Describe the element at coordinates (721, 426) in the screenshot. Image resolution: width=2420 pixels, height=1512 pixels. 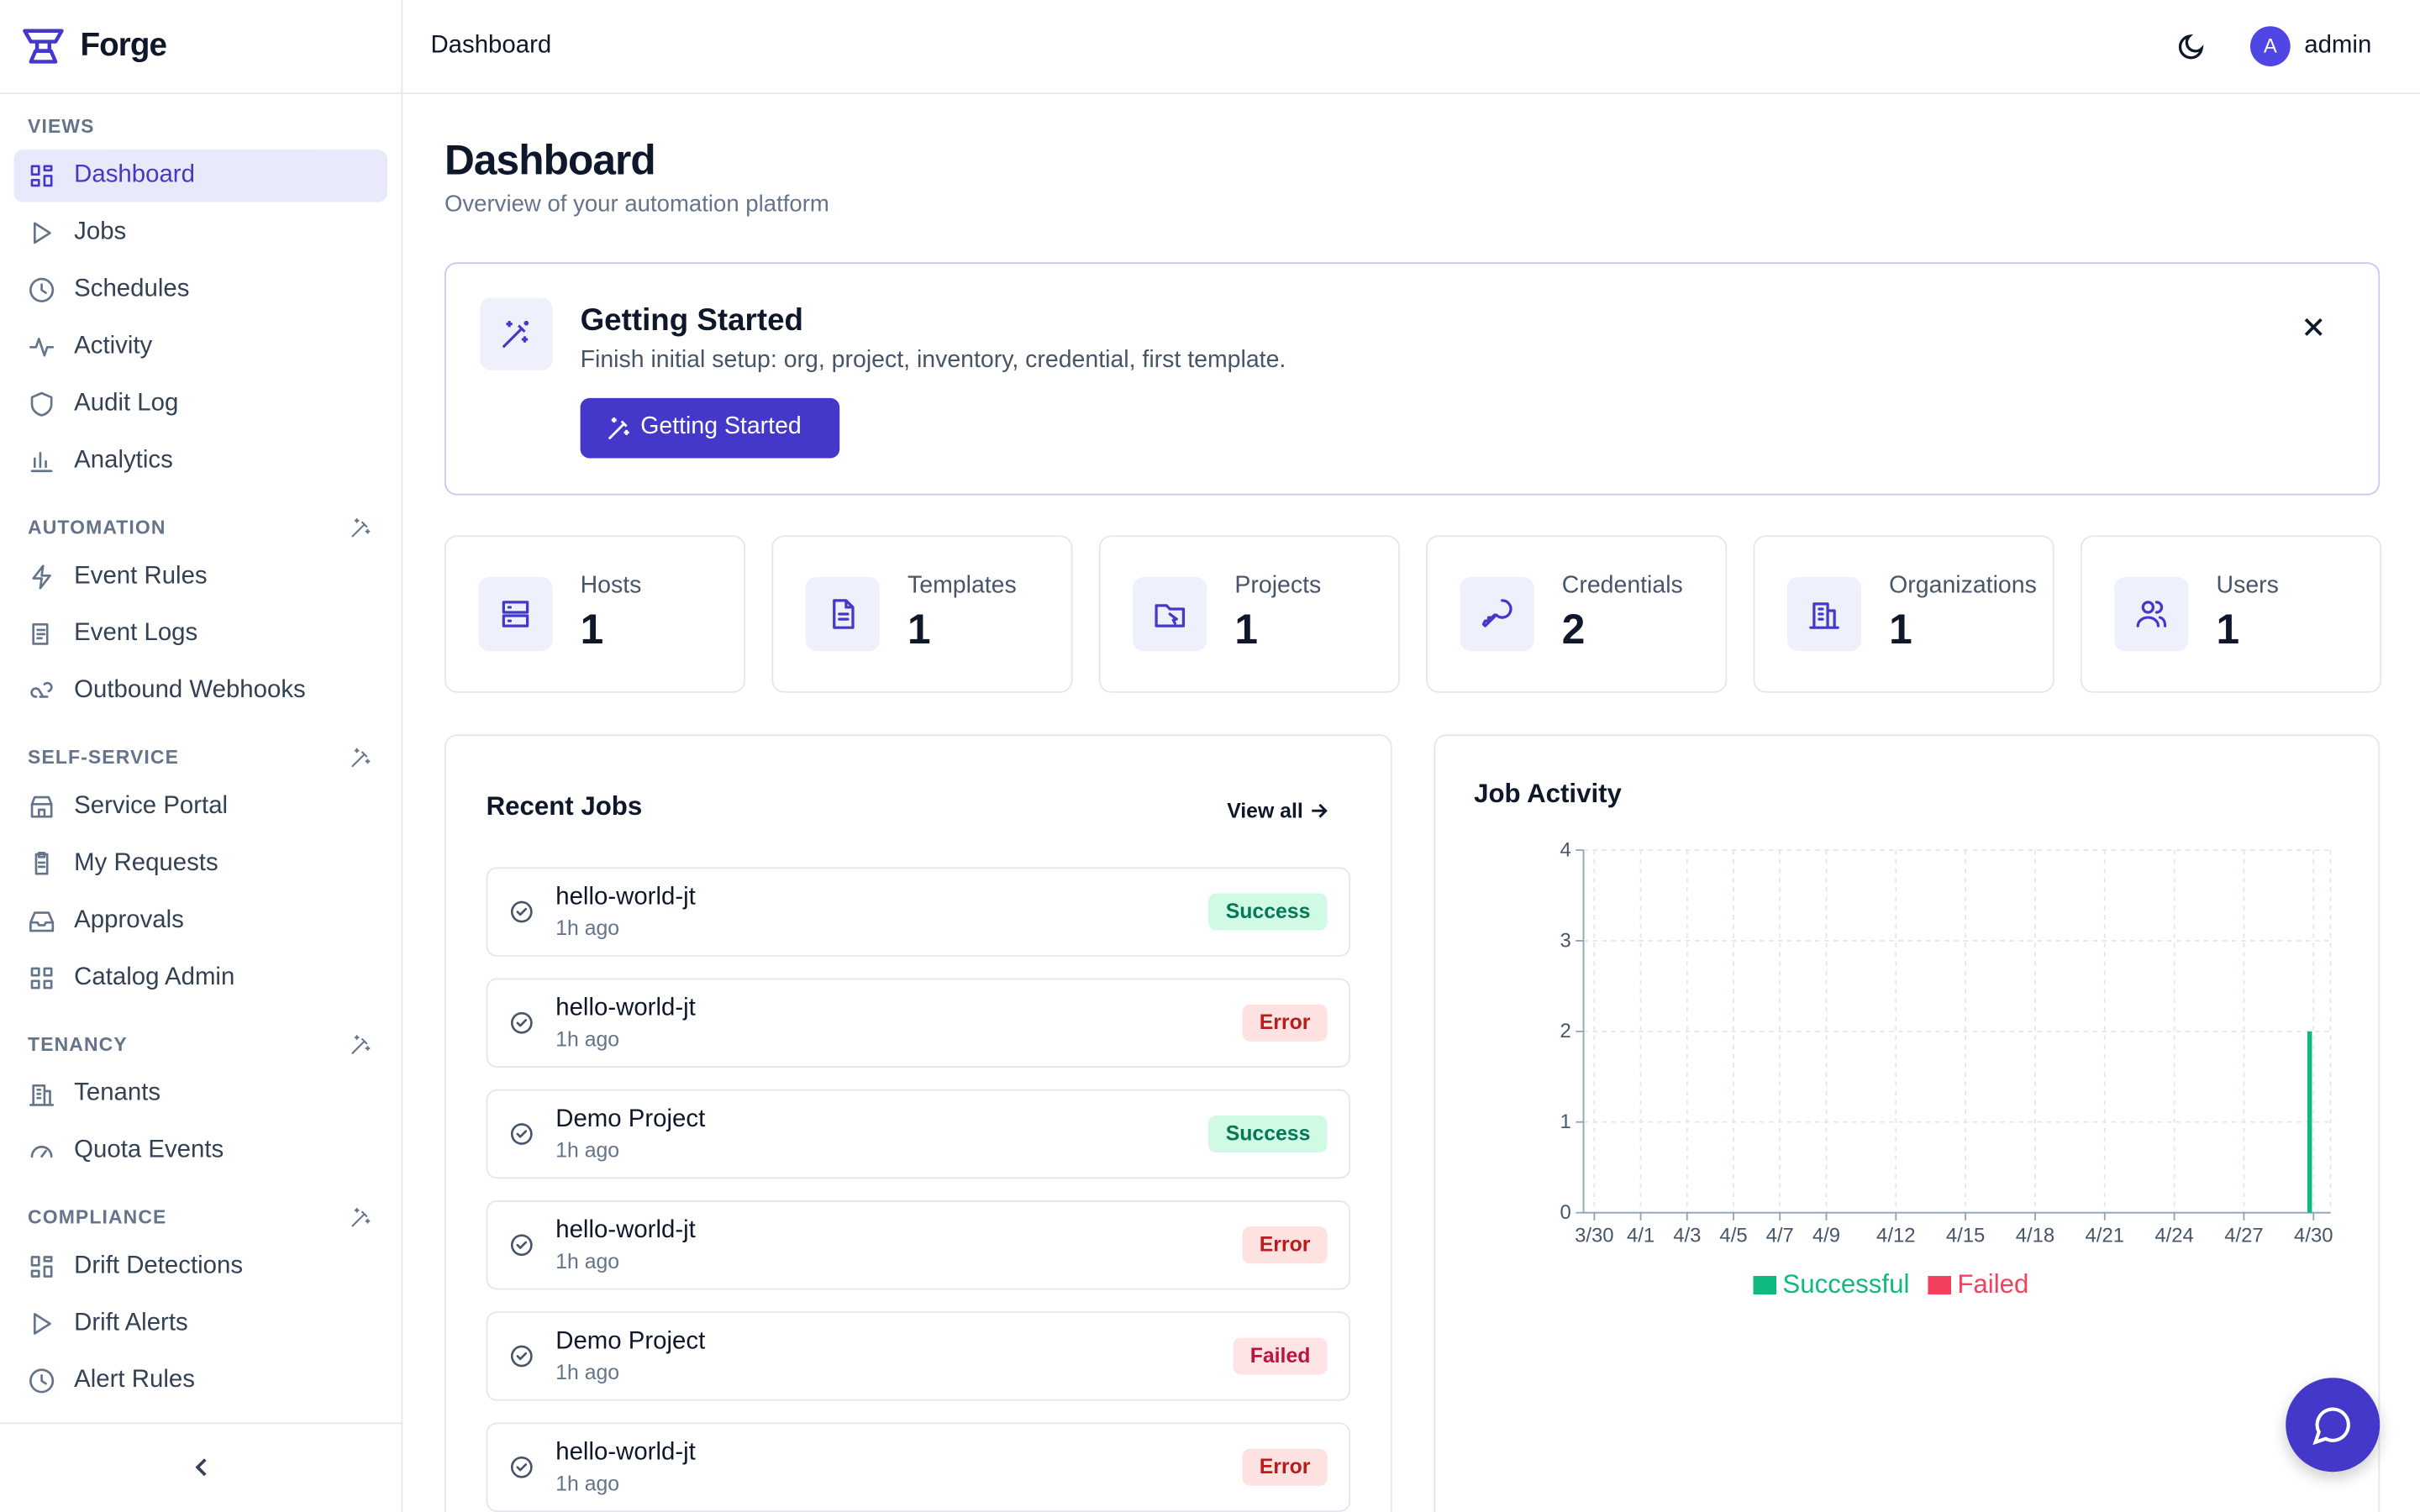
I see `getting-started-button-label: Getting Started` at that location.